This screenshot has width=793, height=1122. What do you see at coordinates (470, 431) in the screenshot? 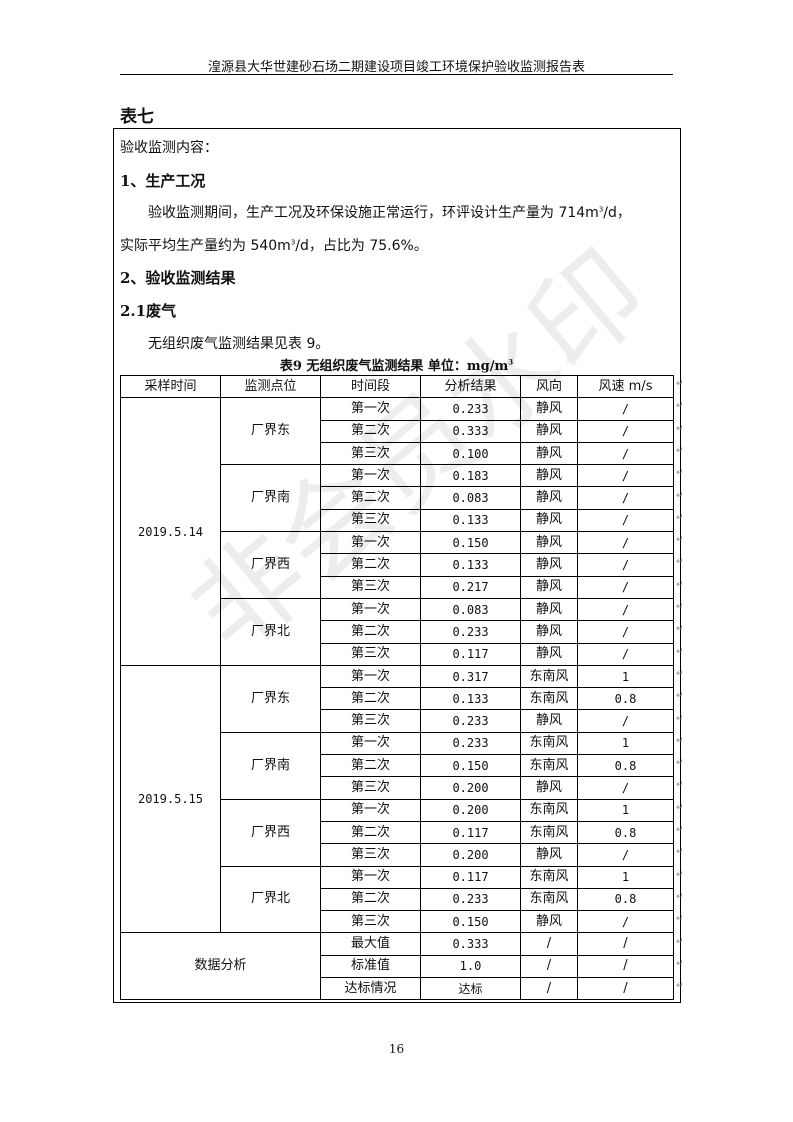
I see `result-cell: 0.333` at bounding box center [470, 431].